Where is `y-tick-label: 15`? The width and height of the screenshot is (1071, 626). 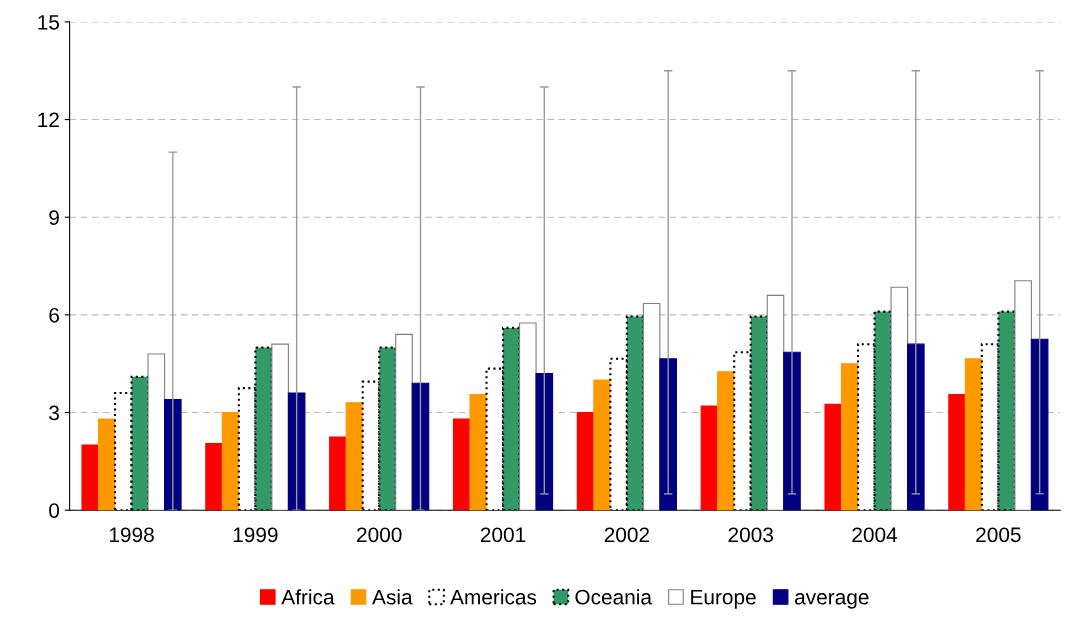
y-tick-label: 15 is located at coordinates (49, 22).